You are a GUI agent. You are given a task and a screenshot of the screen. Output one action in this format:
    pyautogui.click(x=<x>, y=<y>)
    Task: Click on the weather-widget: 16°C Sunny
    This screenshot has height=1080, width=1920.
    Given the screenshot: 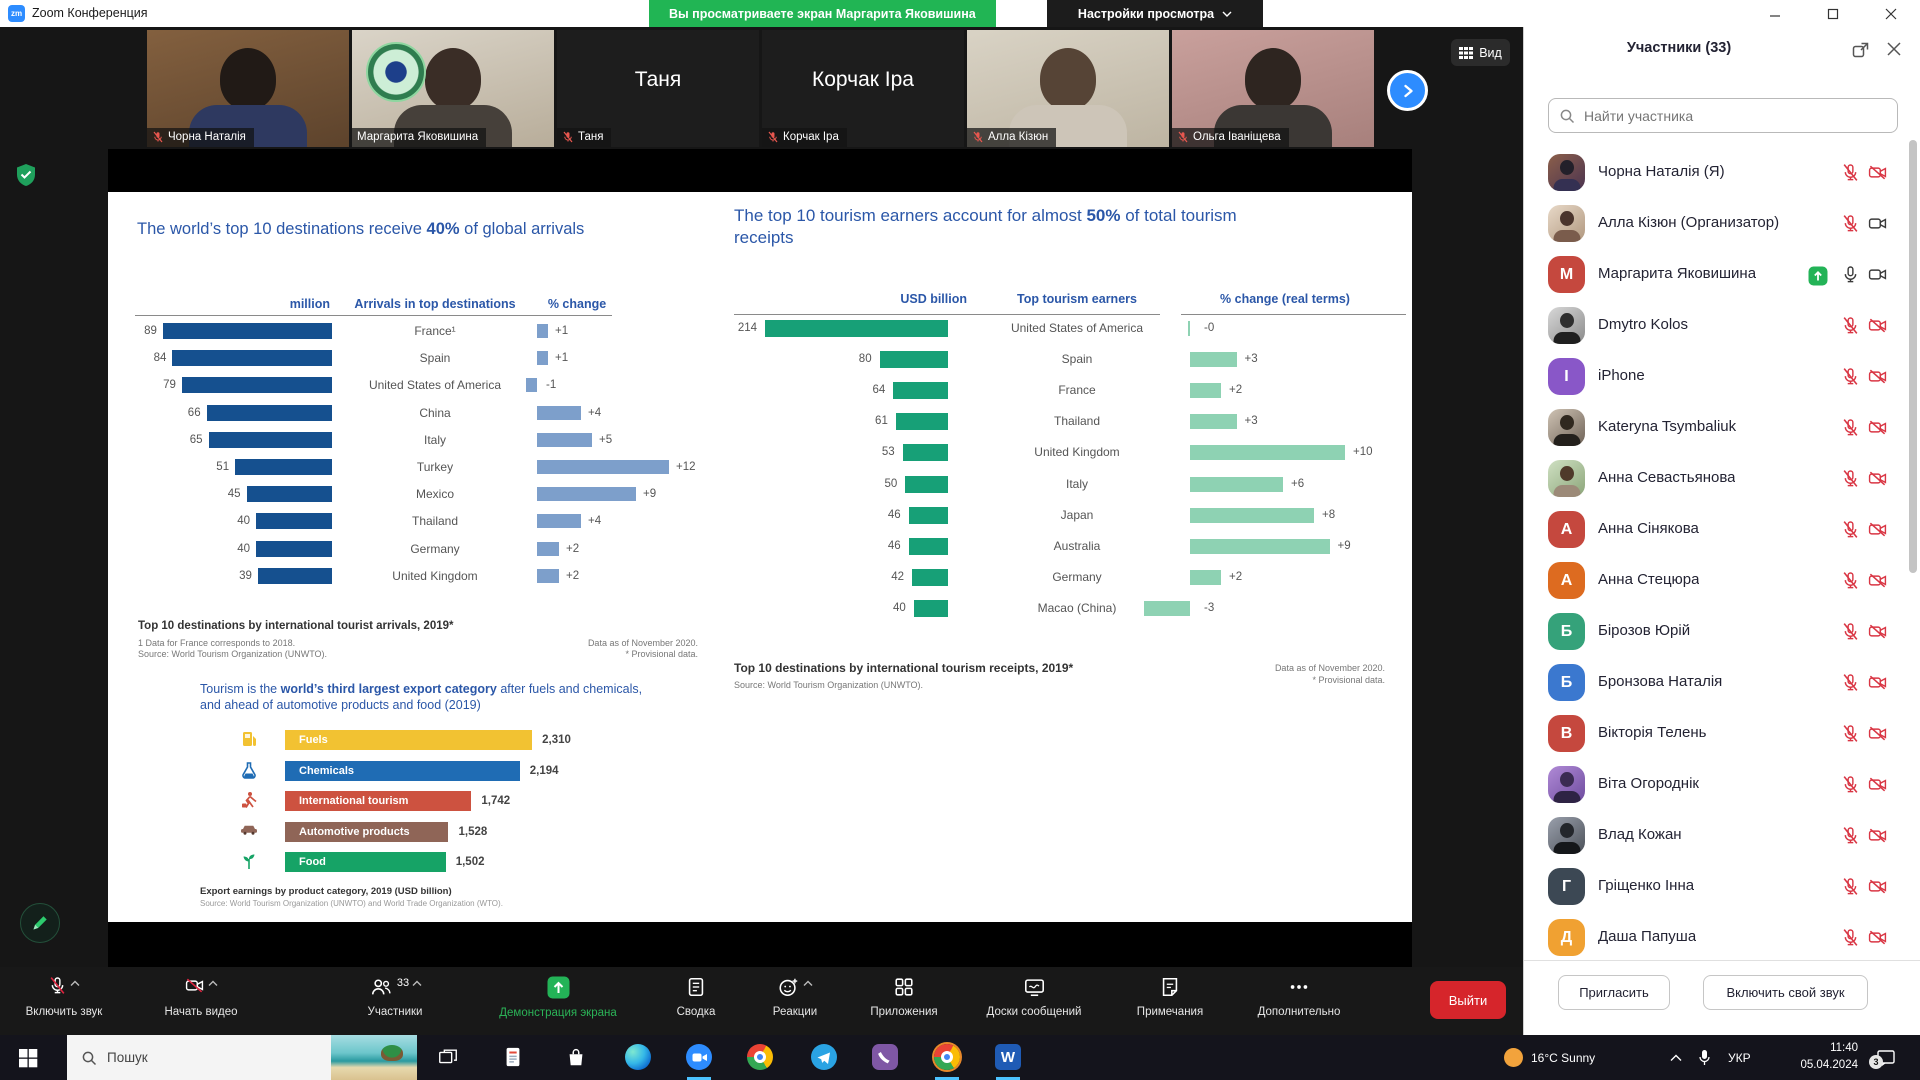 What is the action you would take?
    pyautogui.click(x=1549, y=1057)
    